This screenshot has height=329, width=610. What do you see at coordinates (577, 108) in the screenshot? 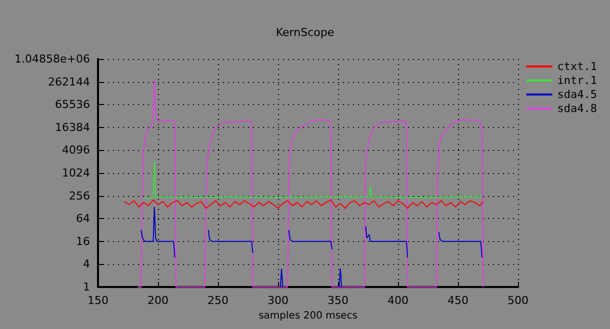
I see `legend-label: sda4.8` at bounding box center [577, 108].